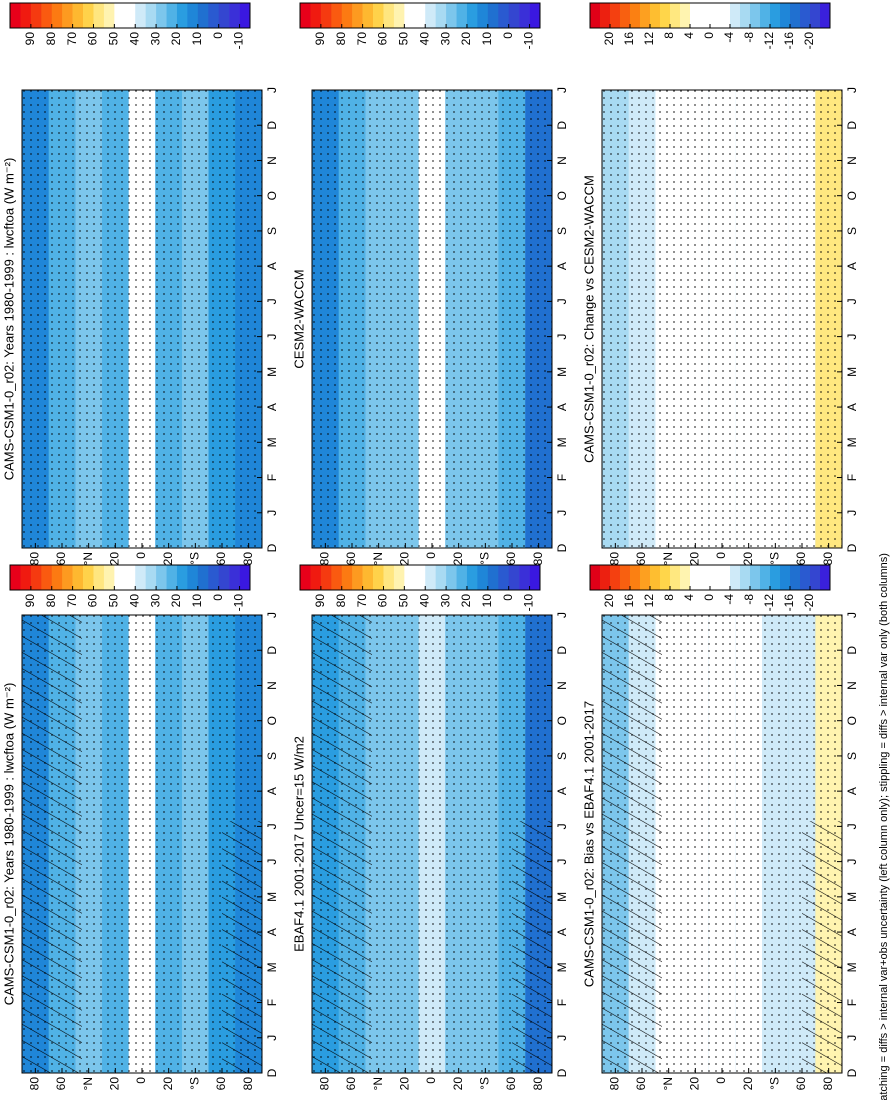 This screenshot has width=895, height=1100. Describe the element at coordinates (562, 477) in the screenshot. I see `x-tick-label: F` at that location.